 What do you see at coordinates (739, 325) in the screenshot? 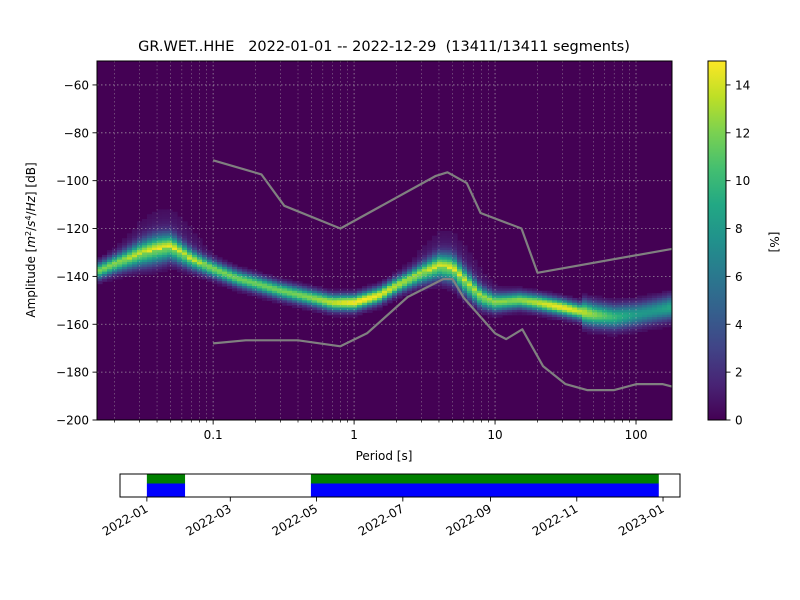
I see `colorbar-tick-label: 4` at bounding box center [739, 325].